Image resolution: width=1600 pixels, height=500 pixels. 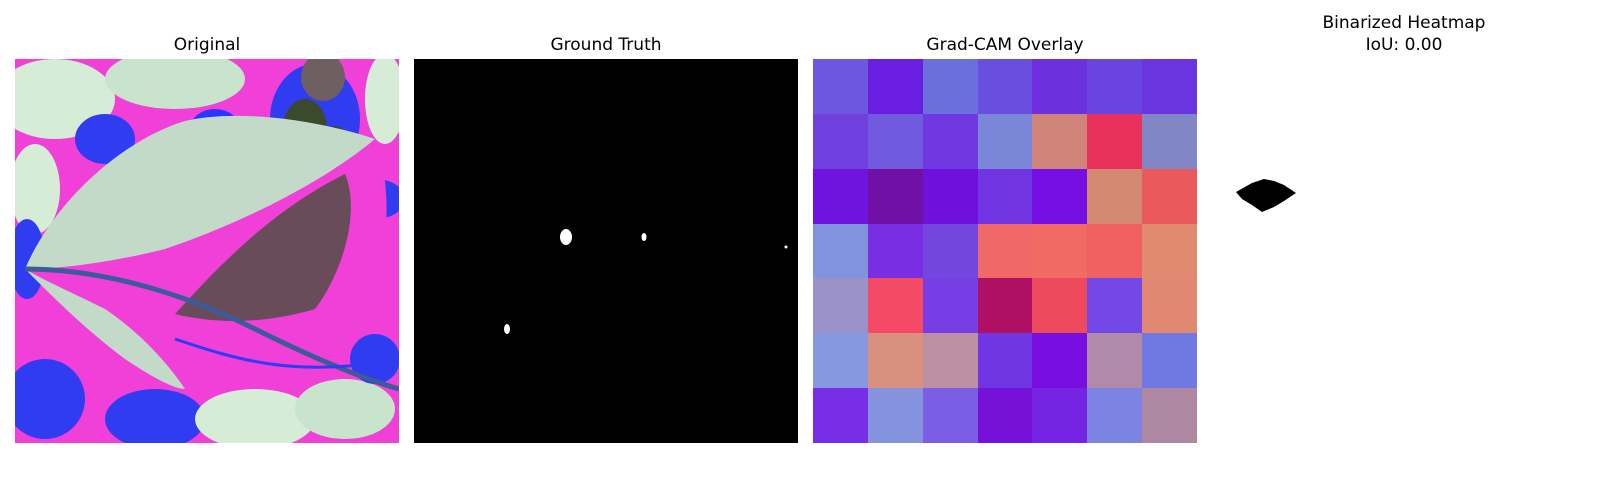 I want to click on panel-title-binarized: Binarized Heatmap IoU: 0.00, so click(x=1404, y=34).